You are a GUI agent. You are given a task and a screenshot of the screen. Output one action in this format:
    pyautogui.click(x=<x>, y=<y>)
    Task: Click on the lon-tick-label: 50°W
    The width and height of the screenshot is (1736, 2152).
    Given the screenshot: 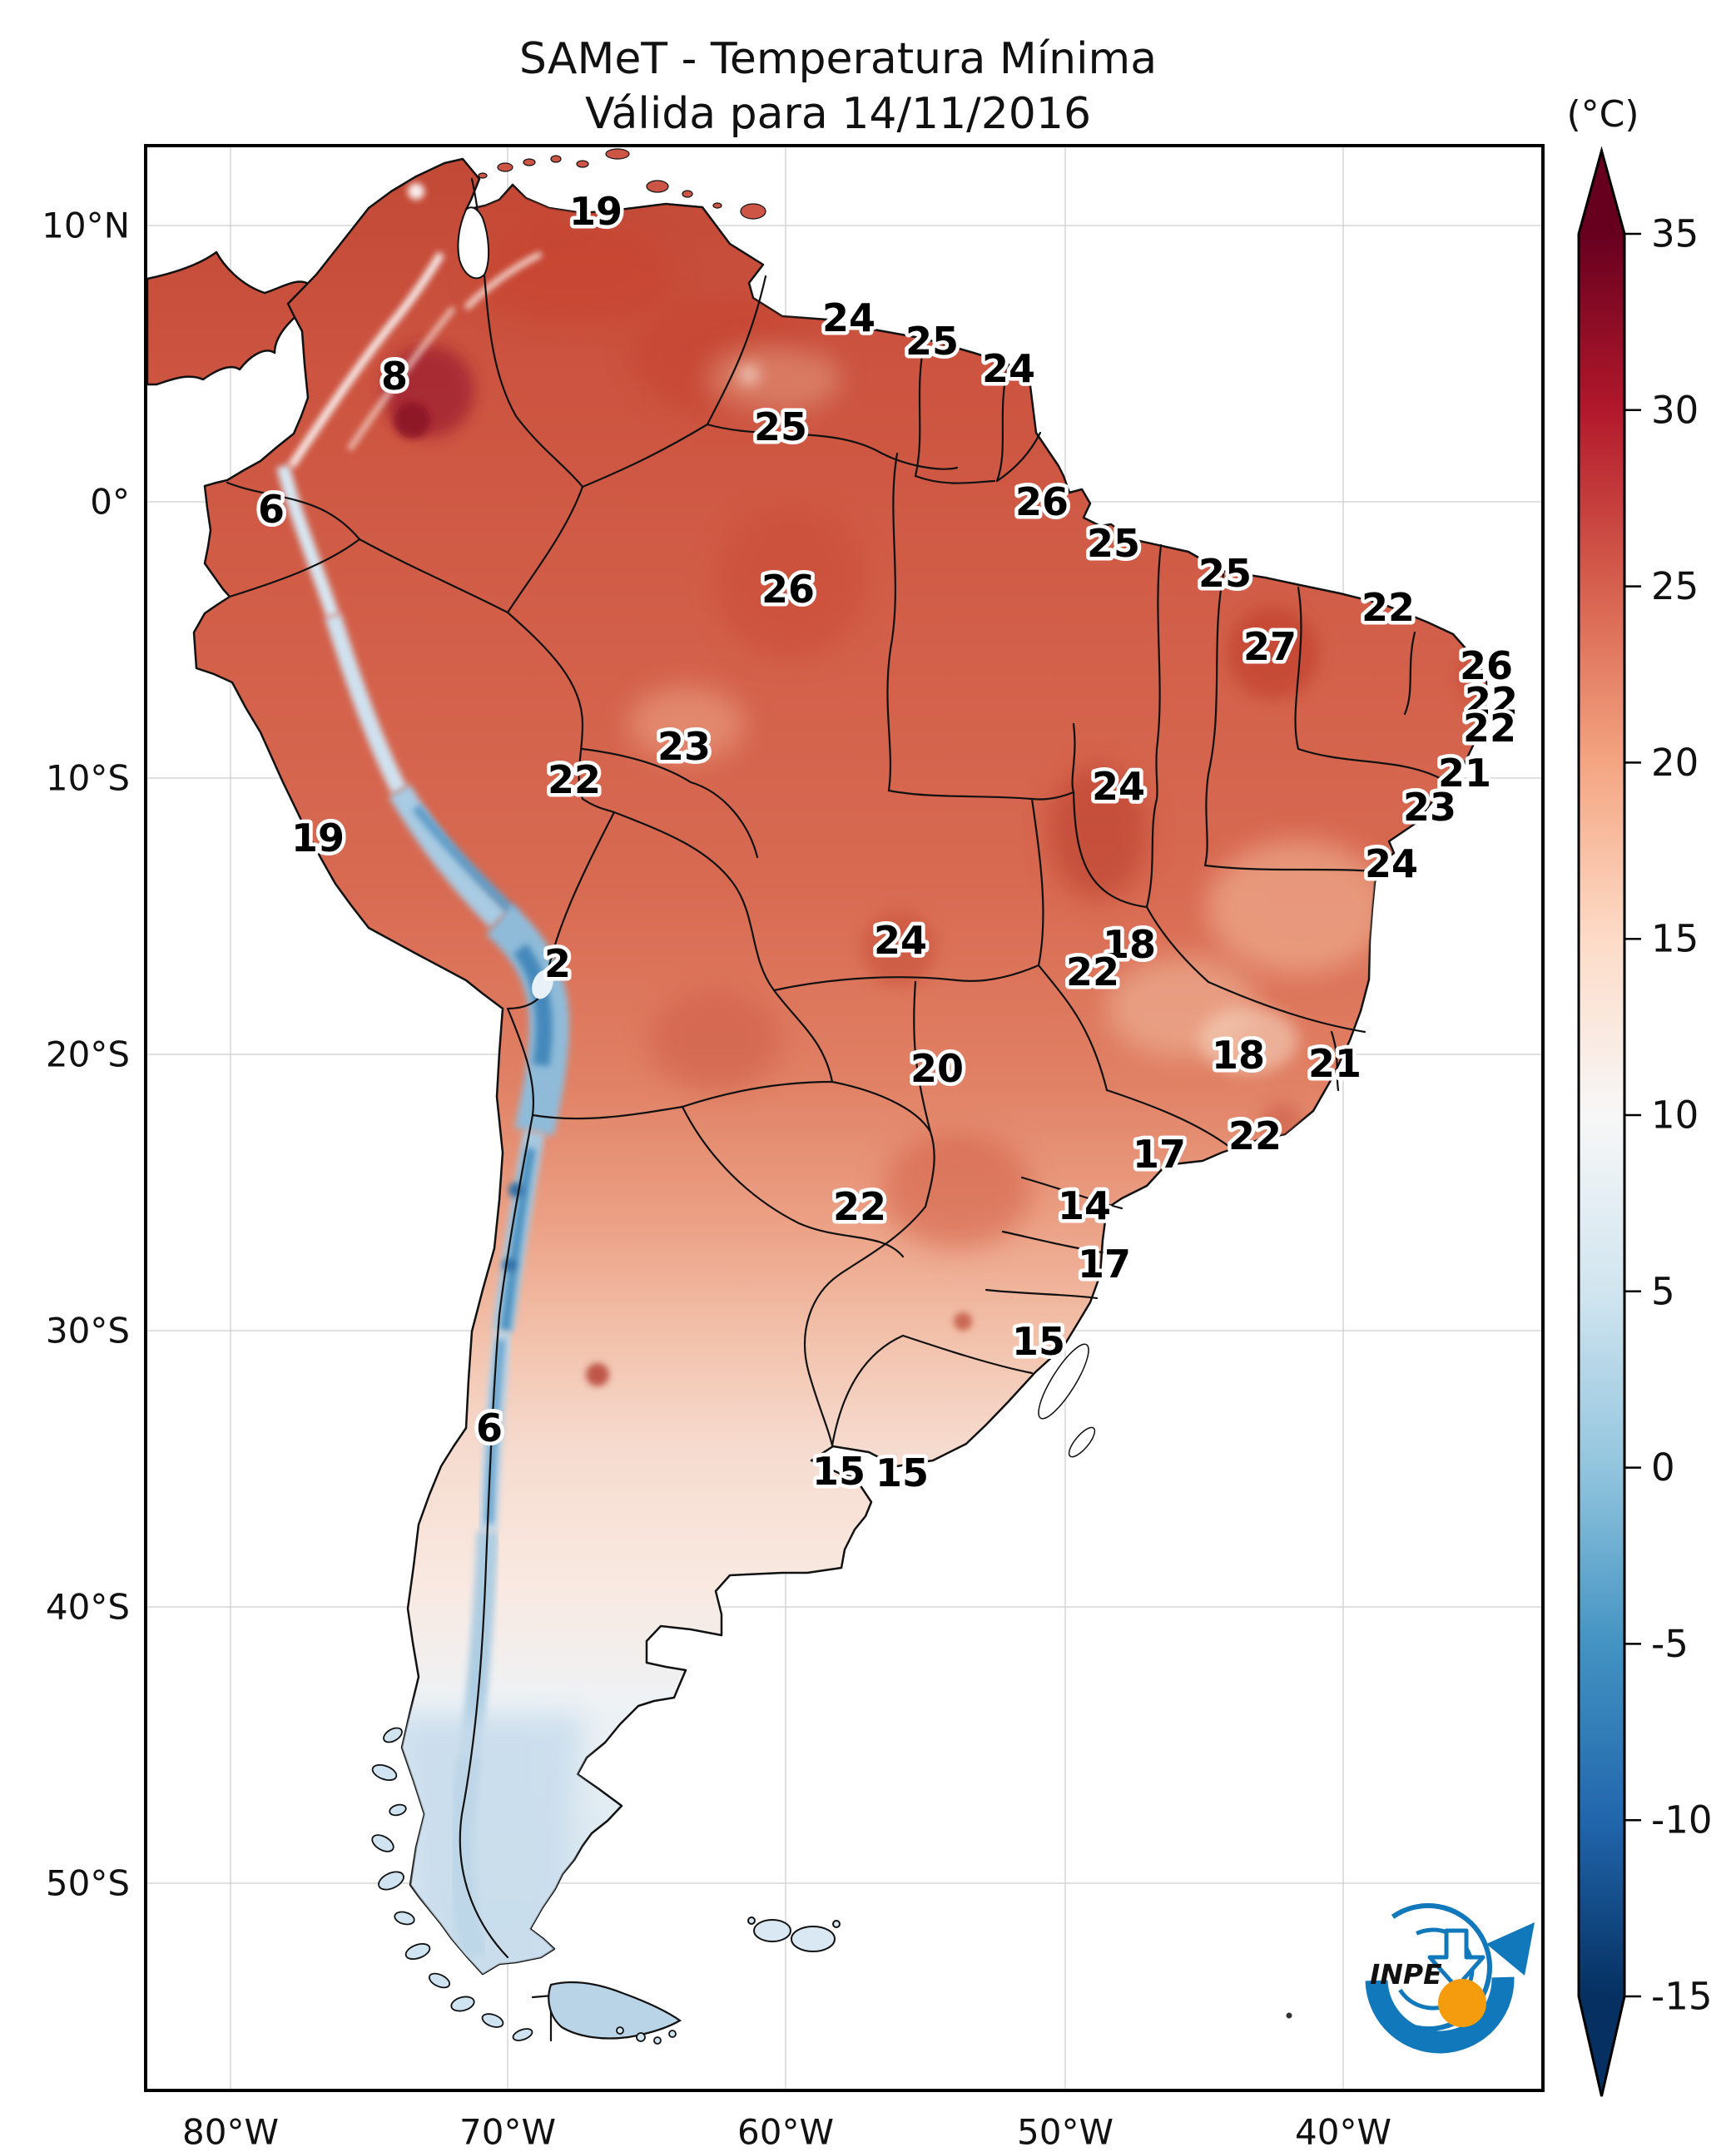 What is the action you would take?
    pyautogui.click(x=1065, y=2132)
    